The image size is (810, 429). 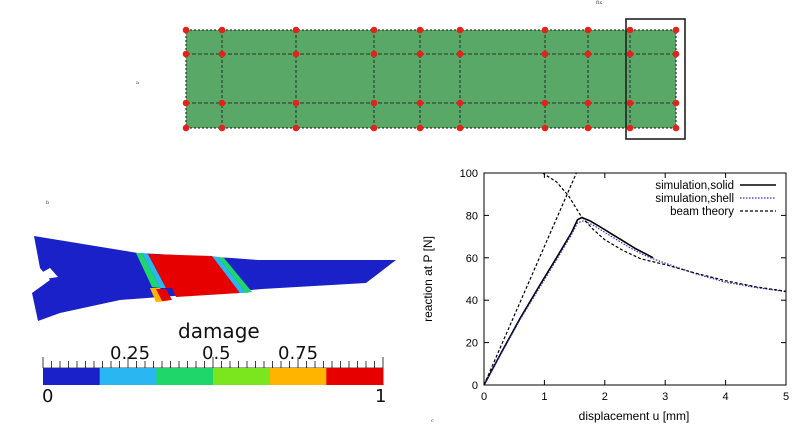 I want to click on beam-plate, so click(x=431, y=79).